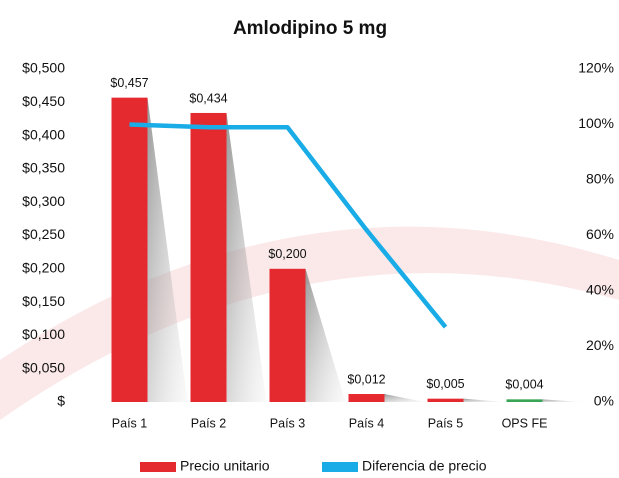 The height and width of the screenshot is (478, 619). I want to click on y2-tick-label: 100%, so click(596, 123).